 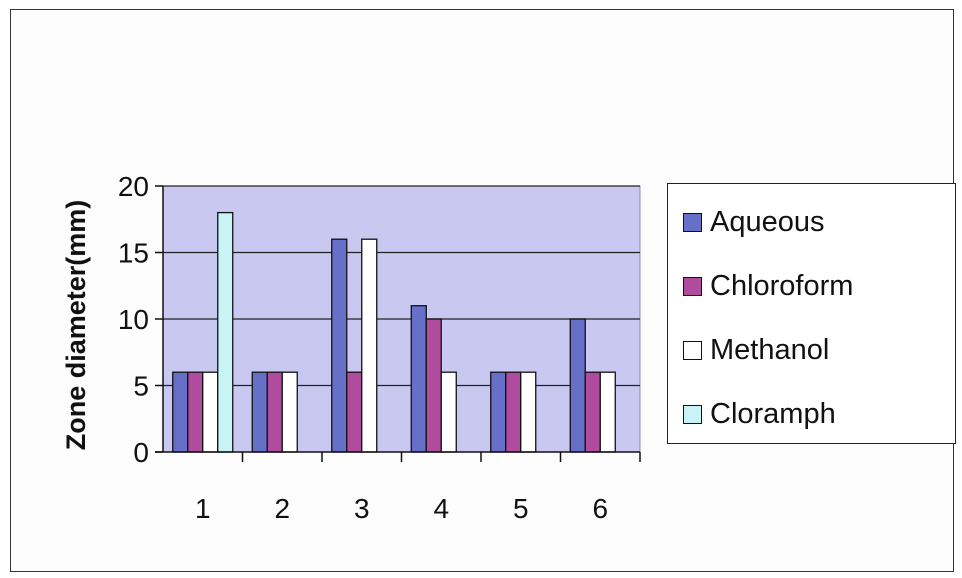 I want to click on legend-item-methanol: Methanol, so click(x=756, y=350).